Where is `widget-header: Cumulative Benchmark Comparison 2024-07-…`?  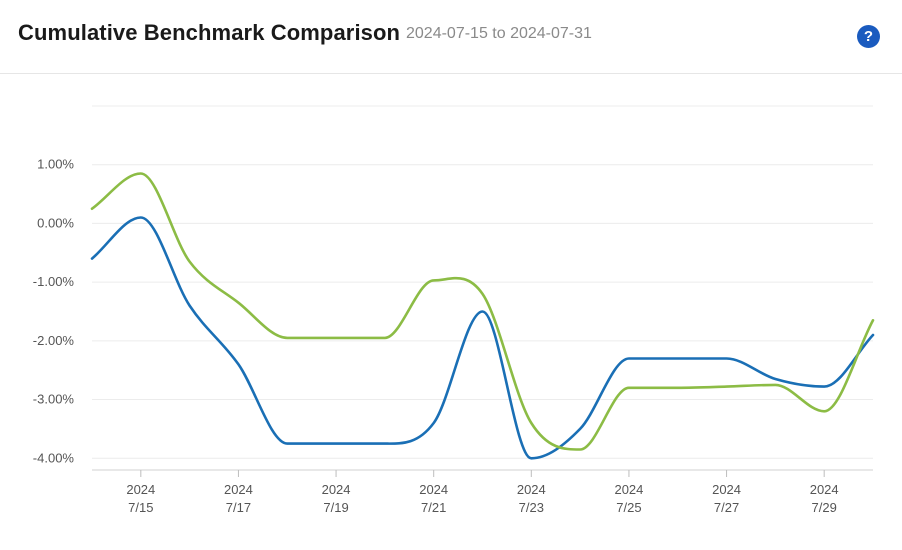
widget-header: Cumulative Benchmark Comparison 2024-07-… is located at coordinates (451, 37).